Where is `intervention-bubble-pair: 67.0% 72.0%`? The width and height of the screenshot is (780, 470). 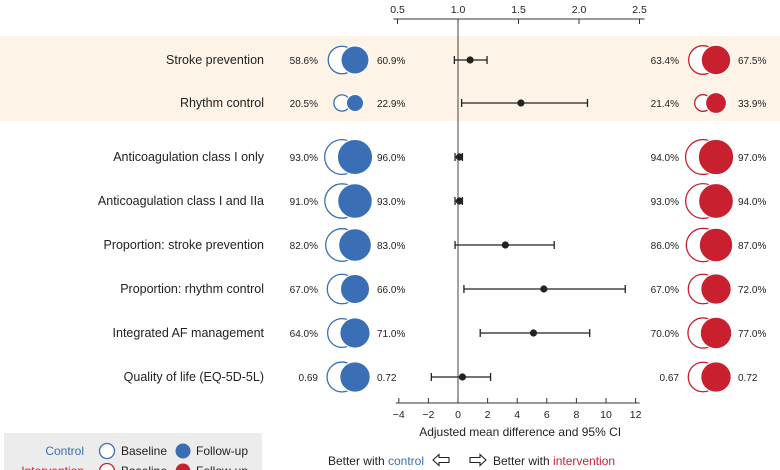 intervention-bubble-pair: 67.0% 72.0% is located at coordinates (708, 289).